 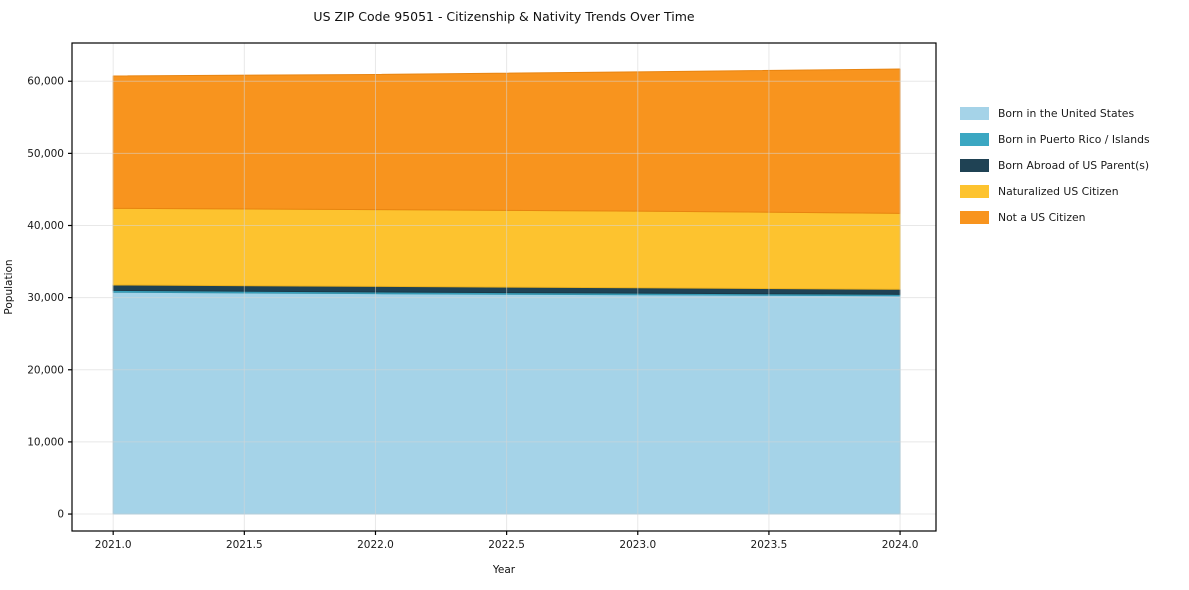 What do you see at coordinates (1074, 139) in the screenshot?
I see `legend-label: Born in Puerto Rico / Islands` at bounding box center [1074, 139].